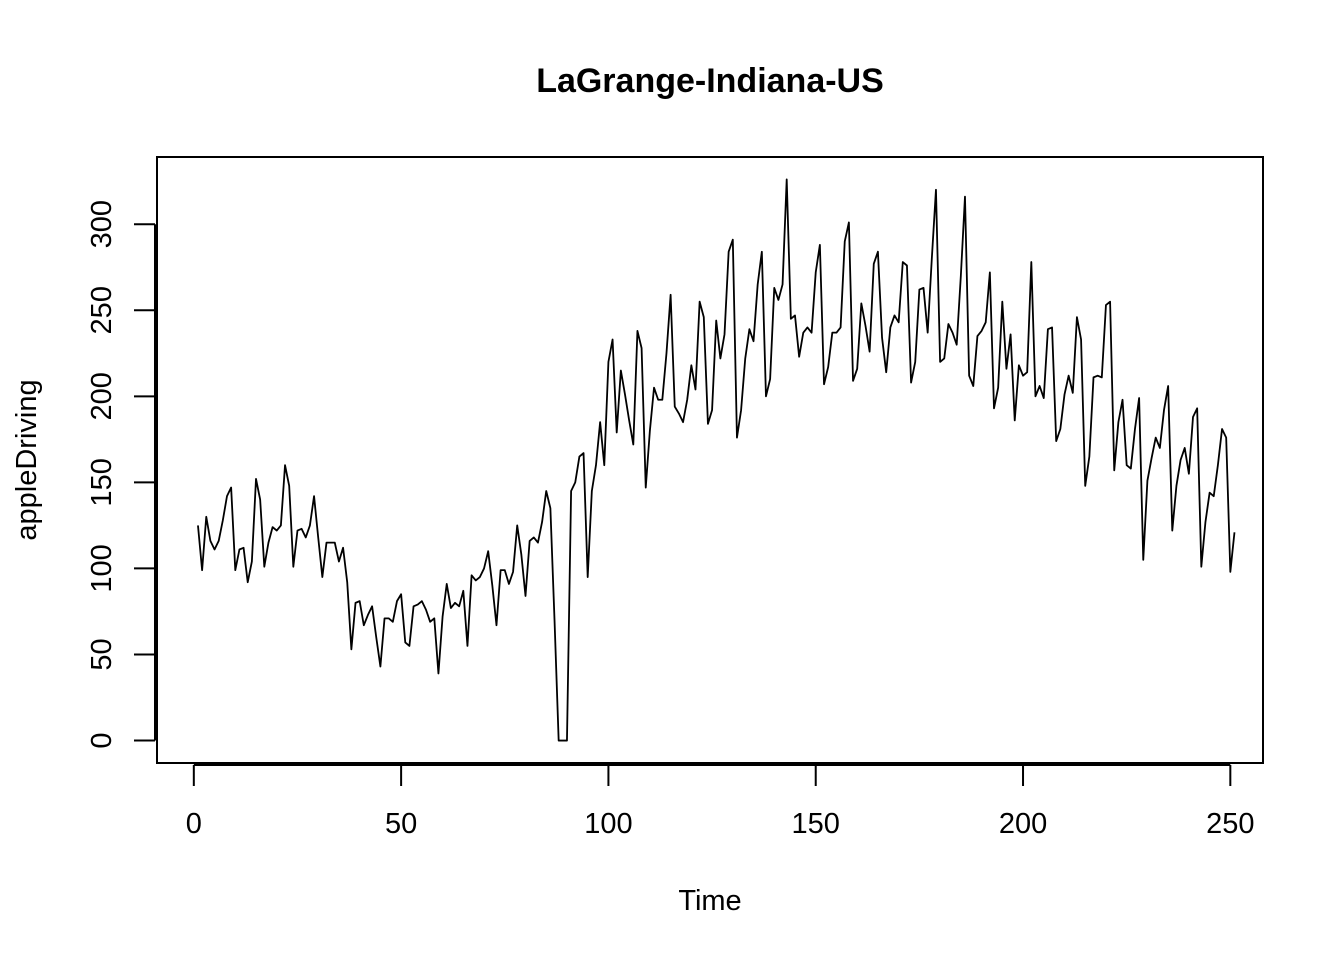  I want to click on y-tick-label: 100, so click(102, 568).